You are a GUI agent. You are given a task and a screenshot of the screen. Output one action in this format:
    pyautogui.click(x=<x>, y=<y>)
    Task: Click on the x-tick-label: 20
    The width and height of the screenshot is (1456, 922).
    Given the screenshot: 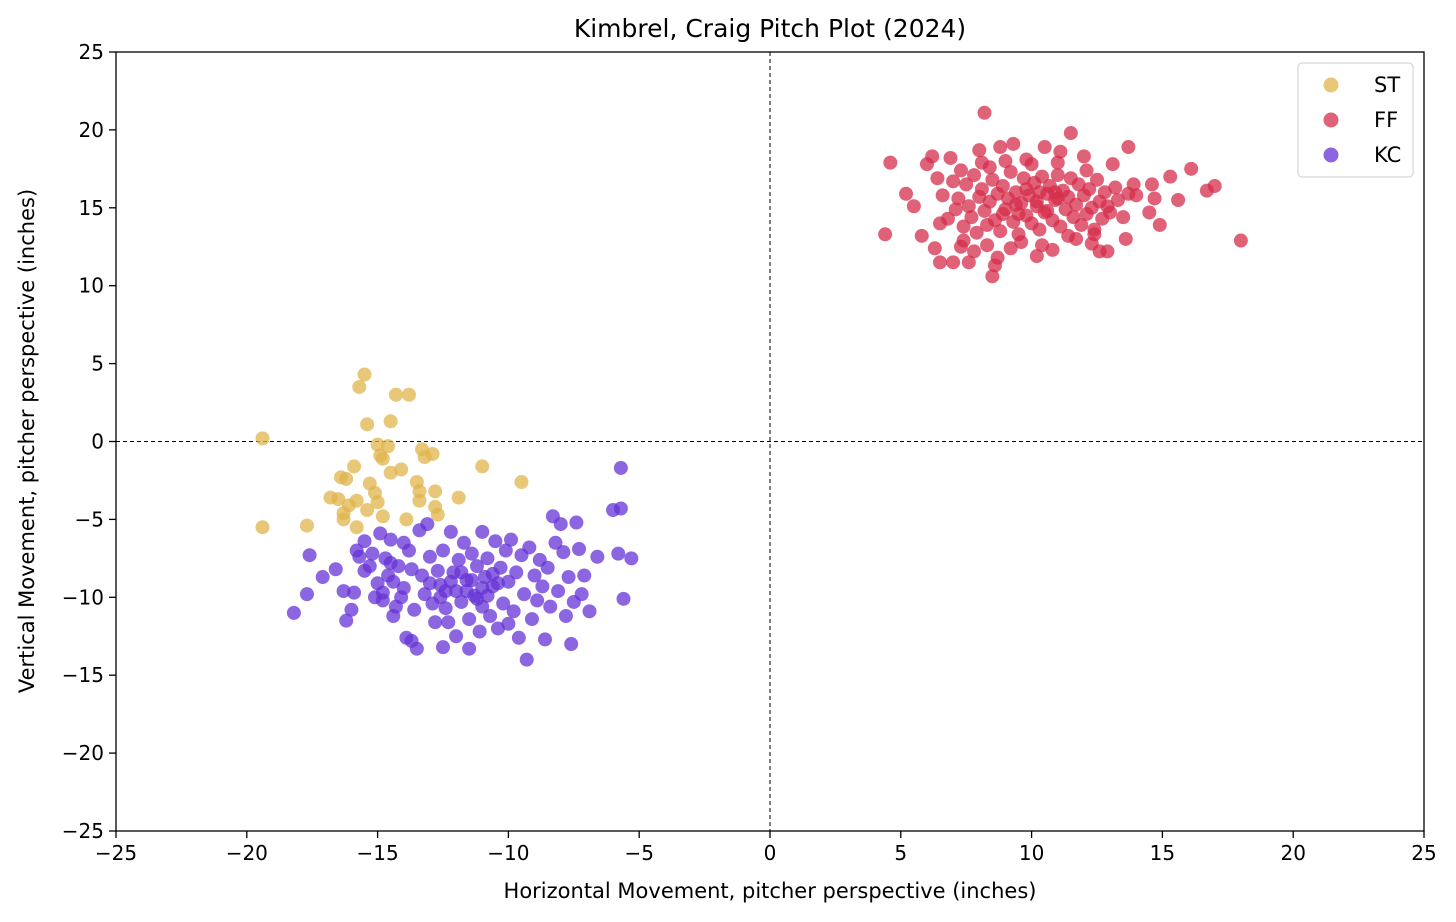 What is the action you would take?
    pyautogui.click(x=1292, y=853)
    